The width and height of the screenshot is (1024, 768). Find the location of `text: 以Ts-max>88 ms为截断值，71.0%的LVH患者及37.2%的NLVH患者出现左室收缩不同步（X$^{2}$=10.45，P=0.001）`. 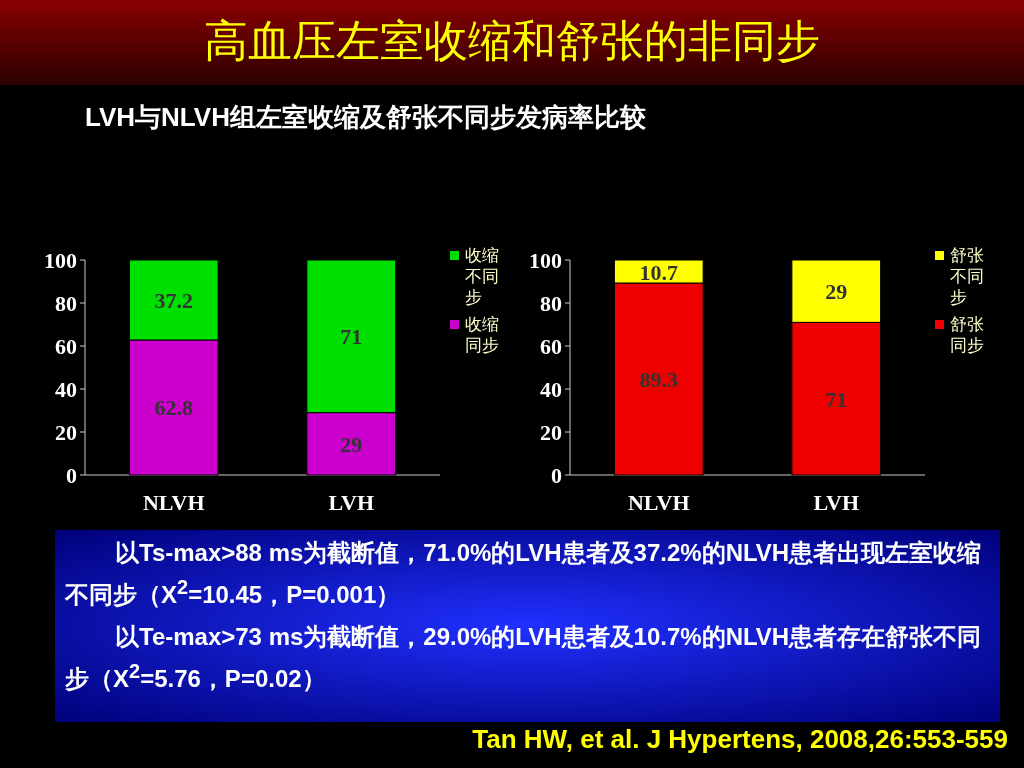

text: 以Ts-max>88 ms为截断值，71.0%的LVH患者及37.2%的NLVH患者出现左室收缩不同步（X$^{2}$=10.45，P=0.001） is located at coordinates (523, 574).